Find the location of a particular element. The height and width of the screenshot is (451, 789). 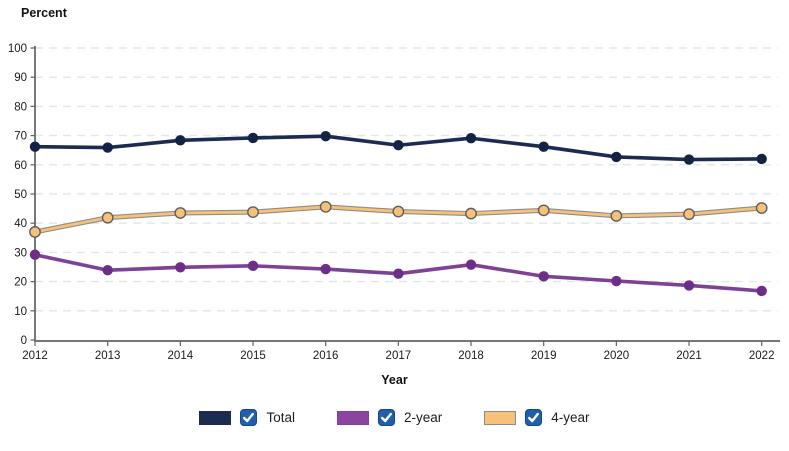

series-2-year-point-2020 is located at coordinates (616, 281).